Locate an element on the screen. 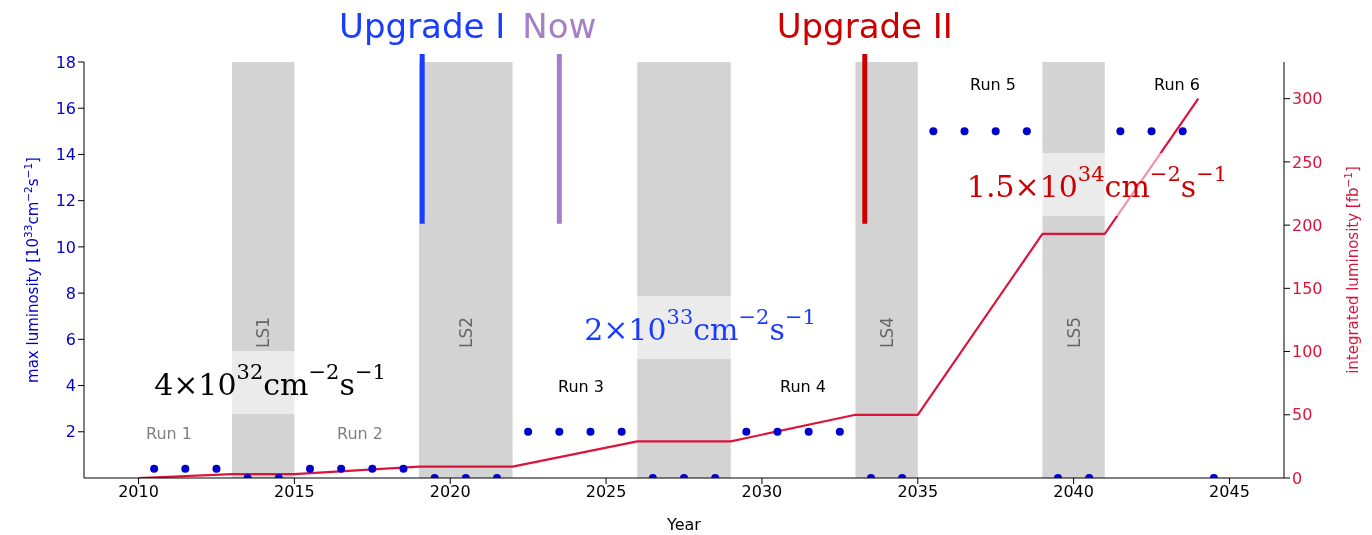 The height and width of the screenshot is (535, 1372). ref-line-label: Now is located at coordinates (559, 26).